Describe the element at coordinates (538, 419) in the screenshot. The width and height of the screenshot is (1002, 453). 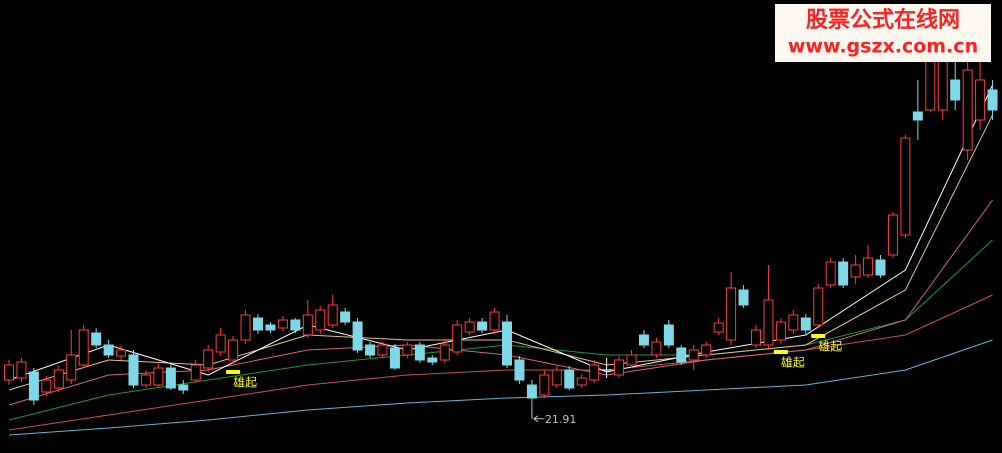
I see `low-marker-arrow` at that location.